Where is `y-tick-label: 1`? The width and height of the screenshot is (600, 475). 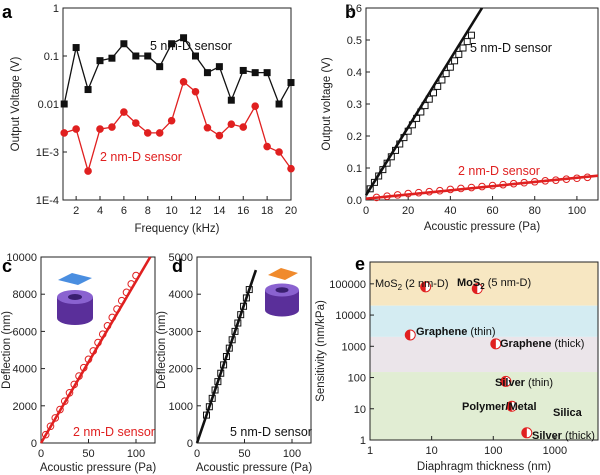 y-tick-label: 1 is located at coordinates (363, 441).